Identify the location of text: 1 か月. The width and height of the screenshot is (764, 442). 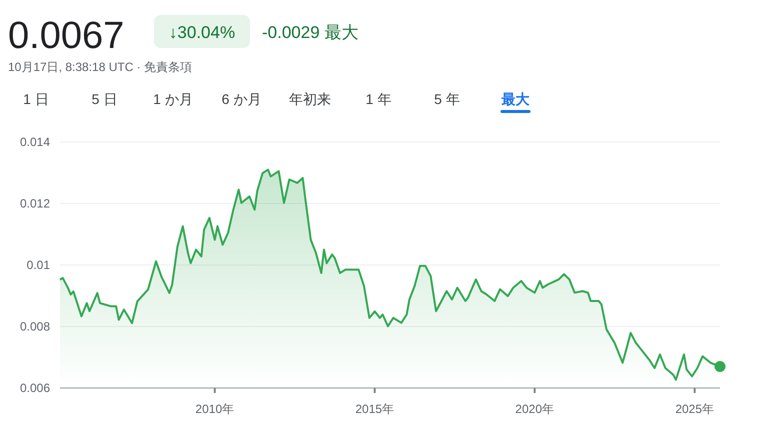
(173, 99).